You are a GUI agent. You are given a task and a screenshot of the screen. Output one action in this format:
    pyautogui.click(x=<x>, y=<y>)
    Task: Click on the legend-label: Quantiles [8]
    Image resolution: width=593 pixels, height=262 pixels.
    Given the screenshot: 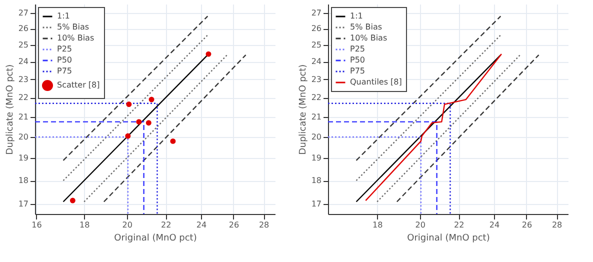 What is the action you would take?
    pyautogui.click(x=376, y=82)
    